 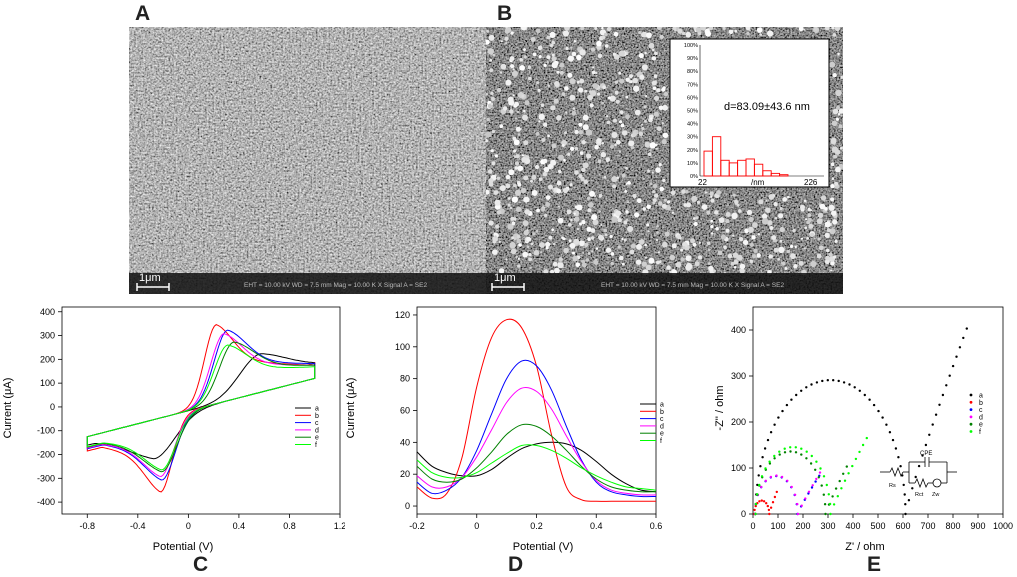 What do you see at coordinates (46, 431) in the screenshot?
I see `chart-c-ytick-label: -100` at bounding box center [46, 431].